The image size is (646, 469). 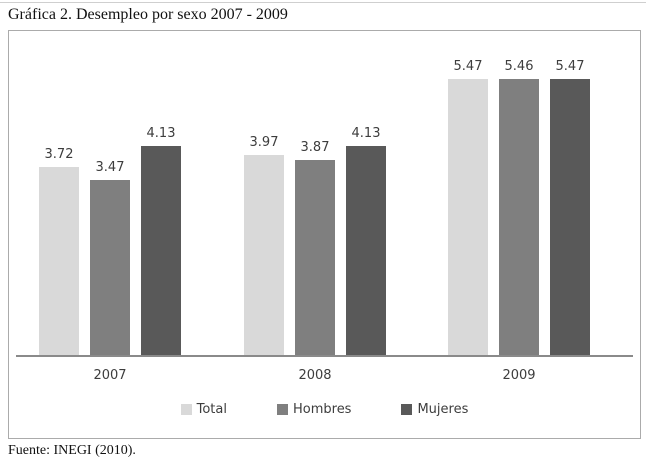 I want to click on bar-group-2008: 3.97 3.87 4.13, so click(x=315, y=240).